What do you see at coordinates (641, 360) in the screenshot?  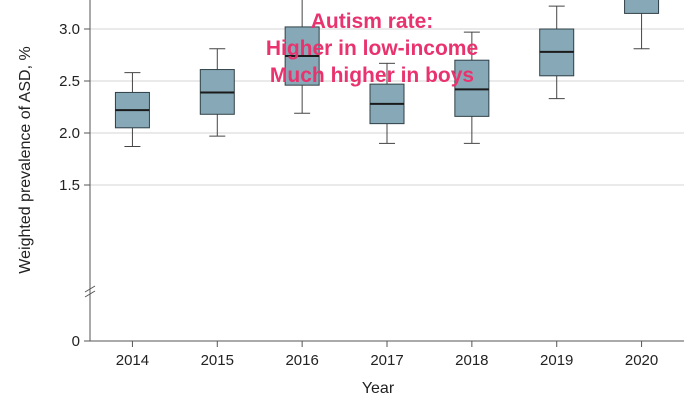 I see `x-tick-label: 2020` at bounding box center [641, 360].